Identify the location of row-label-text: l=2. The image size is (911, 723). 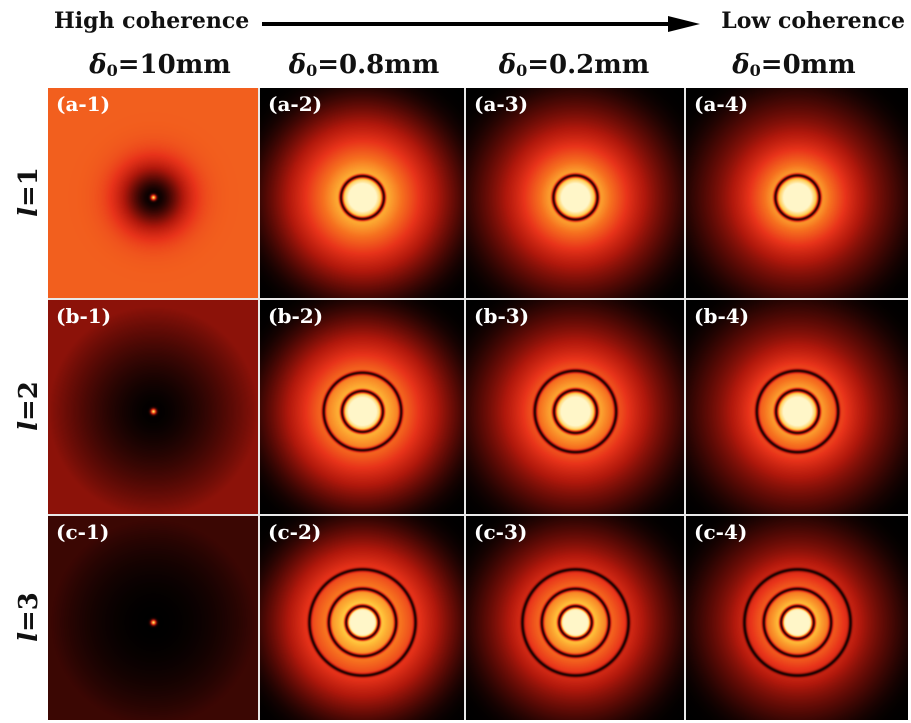
(29, 406).